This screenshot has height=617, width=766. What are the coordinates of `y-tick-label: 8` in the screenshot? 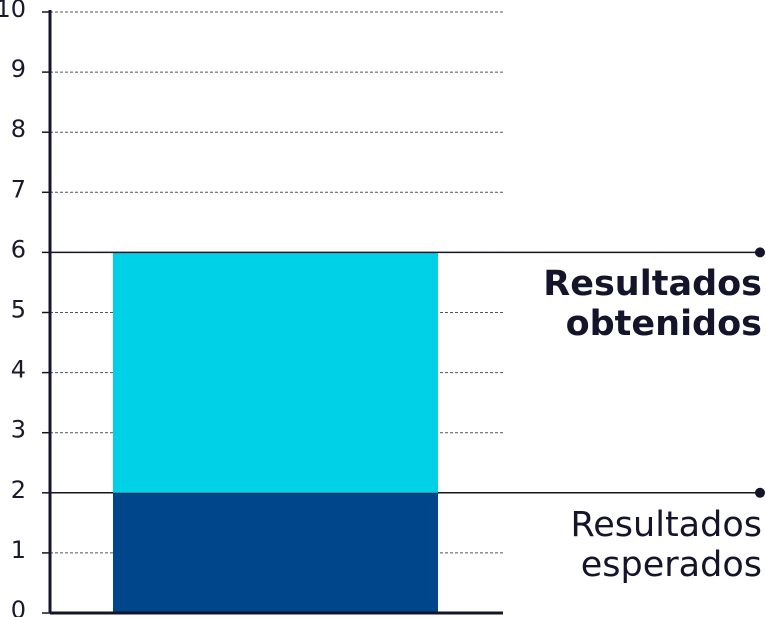 It's located at (18, 129).